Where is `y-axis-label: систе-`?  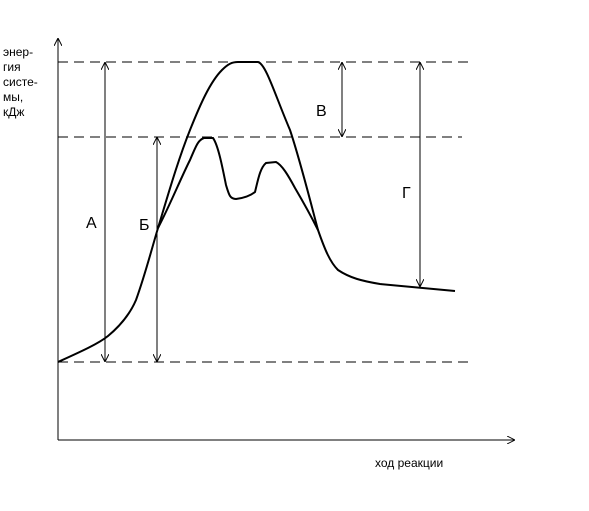 y-axis-label: систе- is located at coordinates (20, 82).